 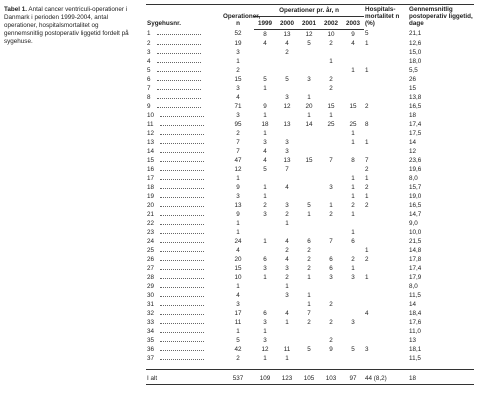 I want to click on hospital-nr: 32, so click(x=151, y=313).